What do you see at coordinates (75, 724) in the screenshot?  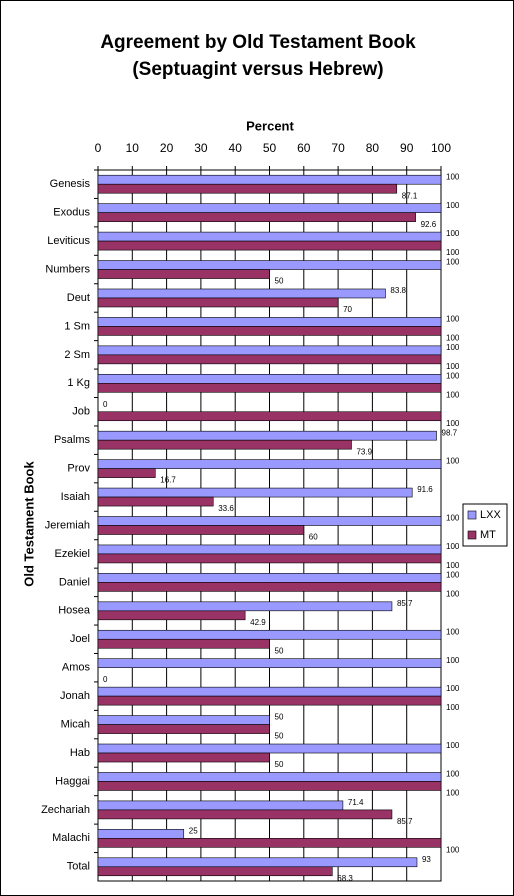 I see `y-tick-label: Micah` at bounding box center [75, 724].